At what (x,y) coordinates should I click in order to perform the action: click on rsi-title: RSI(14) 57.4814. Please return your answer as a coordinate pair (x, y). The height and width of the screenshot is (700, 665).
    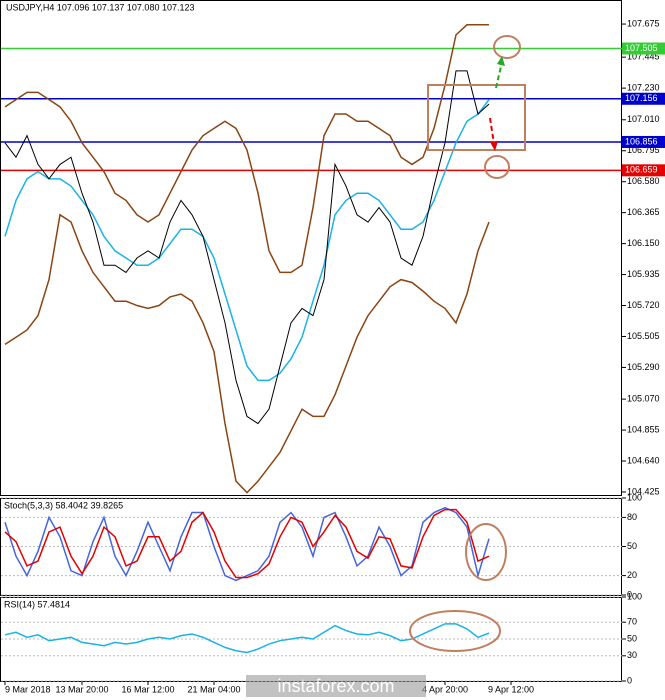
    Looking at the image, I should click on (37, 604).